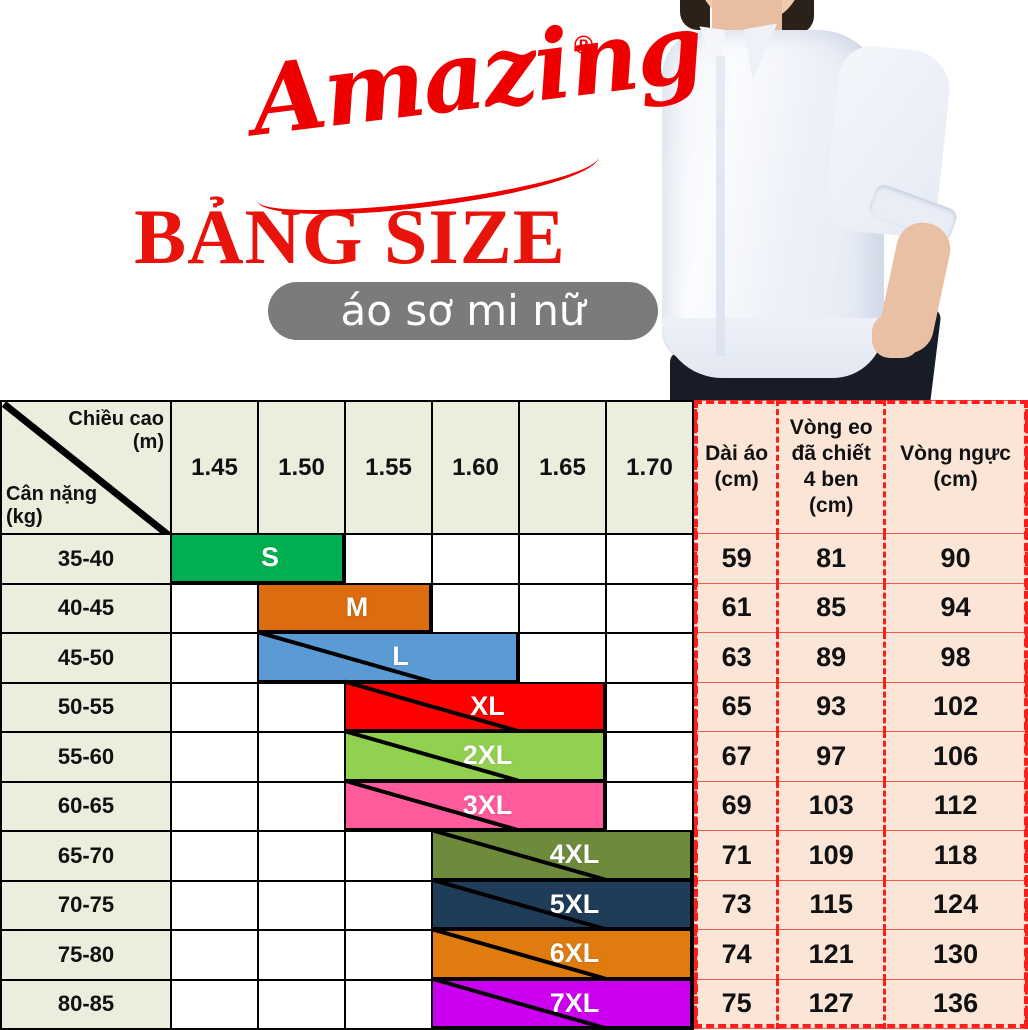 This screenshot has width=1028, height=1030. I want to click on measure-vong-nguc: 90, so click(955, 558).